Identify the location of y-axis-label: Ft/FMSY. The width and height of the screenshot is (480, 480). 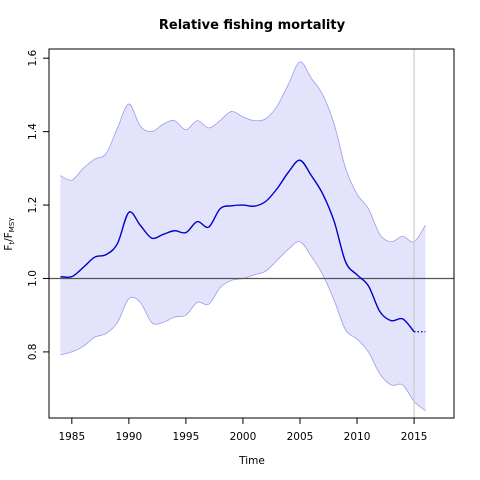
(9, 234).